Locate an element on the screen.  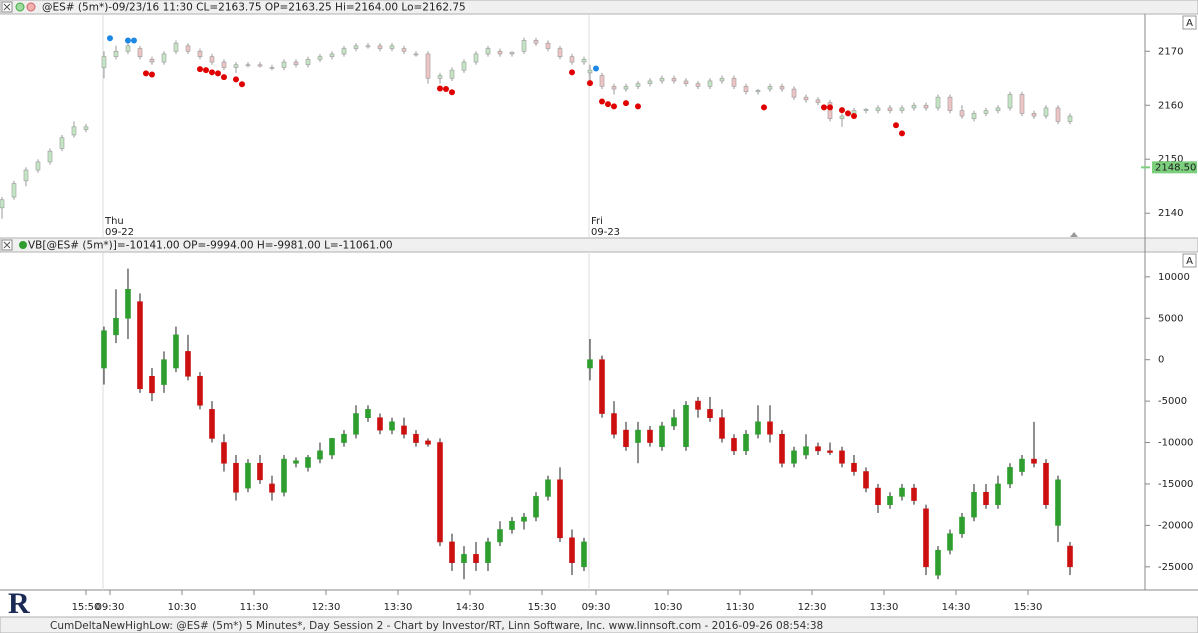
up-icon is located at coordinates (20, 7).